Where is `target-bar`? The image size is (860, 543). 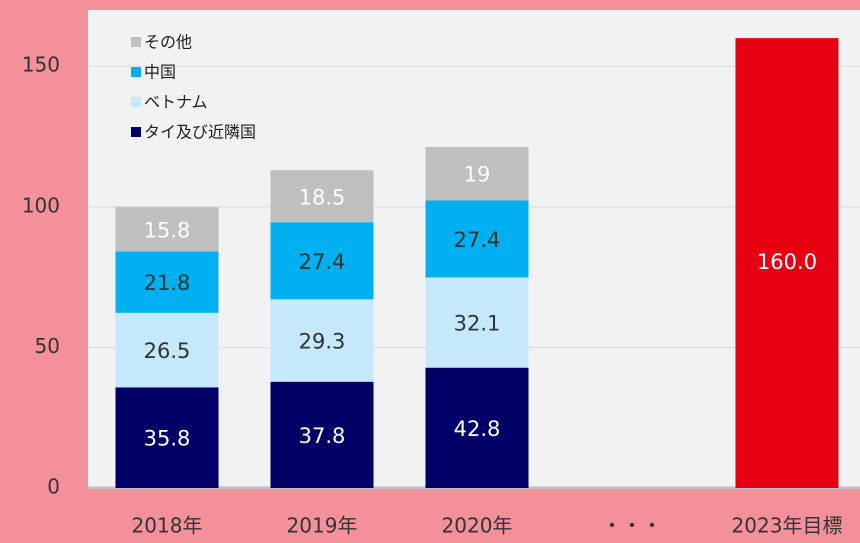 target-bar is located at coordinates (787, 263).